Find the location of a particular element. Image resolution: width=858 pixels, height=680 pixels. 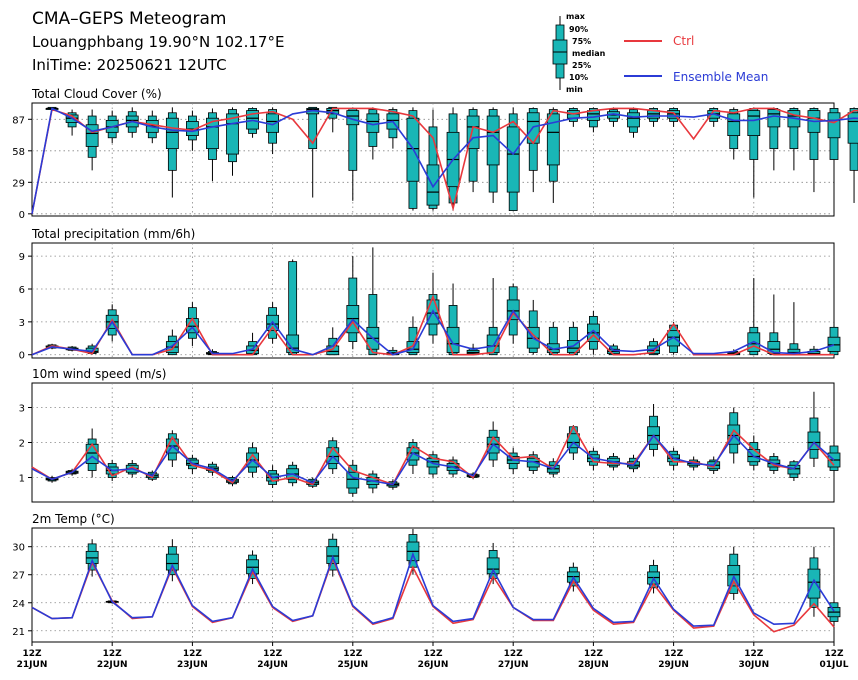

y-tick-label: 30 is located at coordinates (18, 548).